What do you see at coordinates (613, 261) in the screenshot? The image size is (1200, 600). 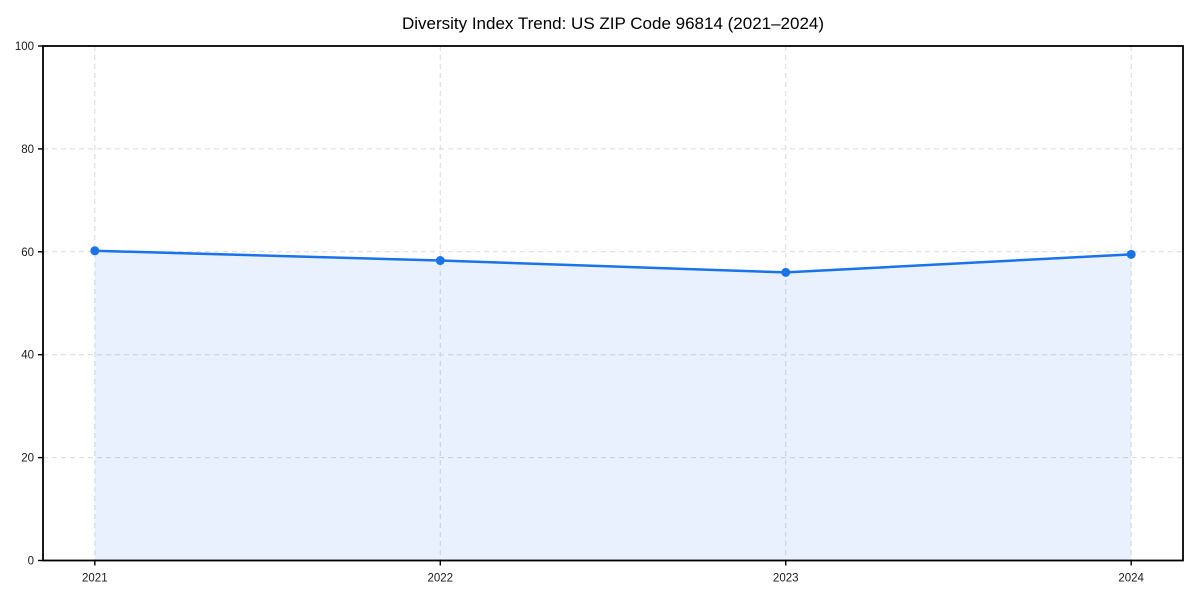 I see `trend-line` at bounding box center [613, 261].